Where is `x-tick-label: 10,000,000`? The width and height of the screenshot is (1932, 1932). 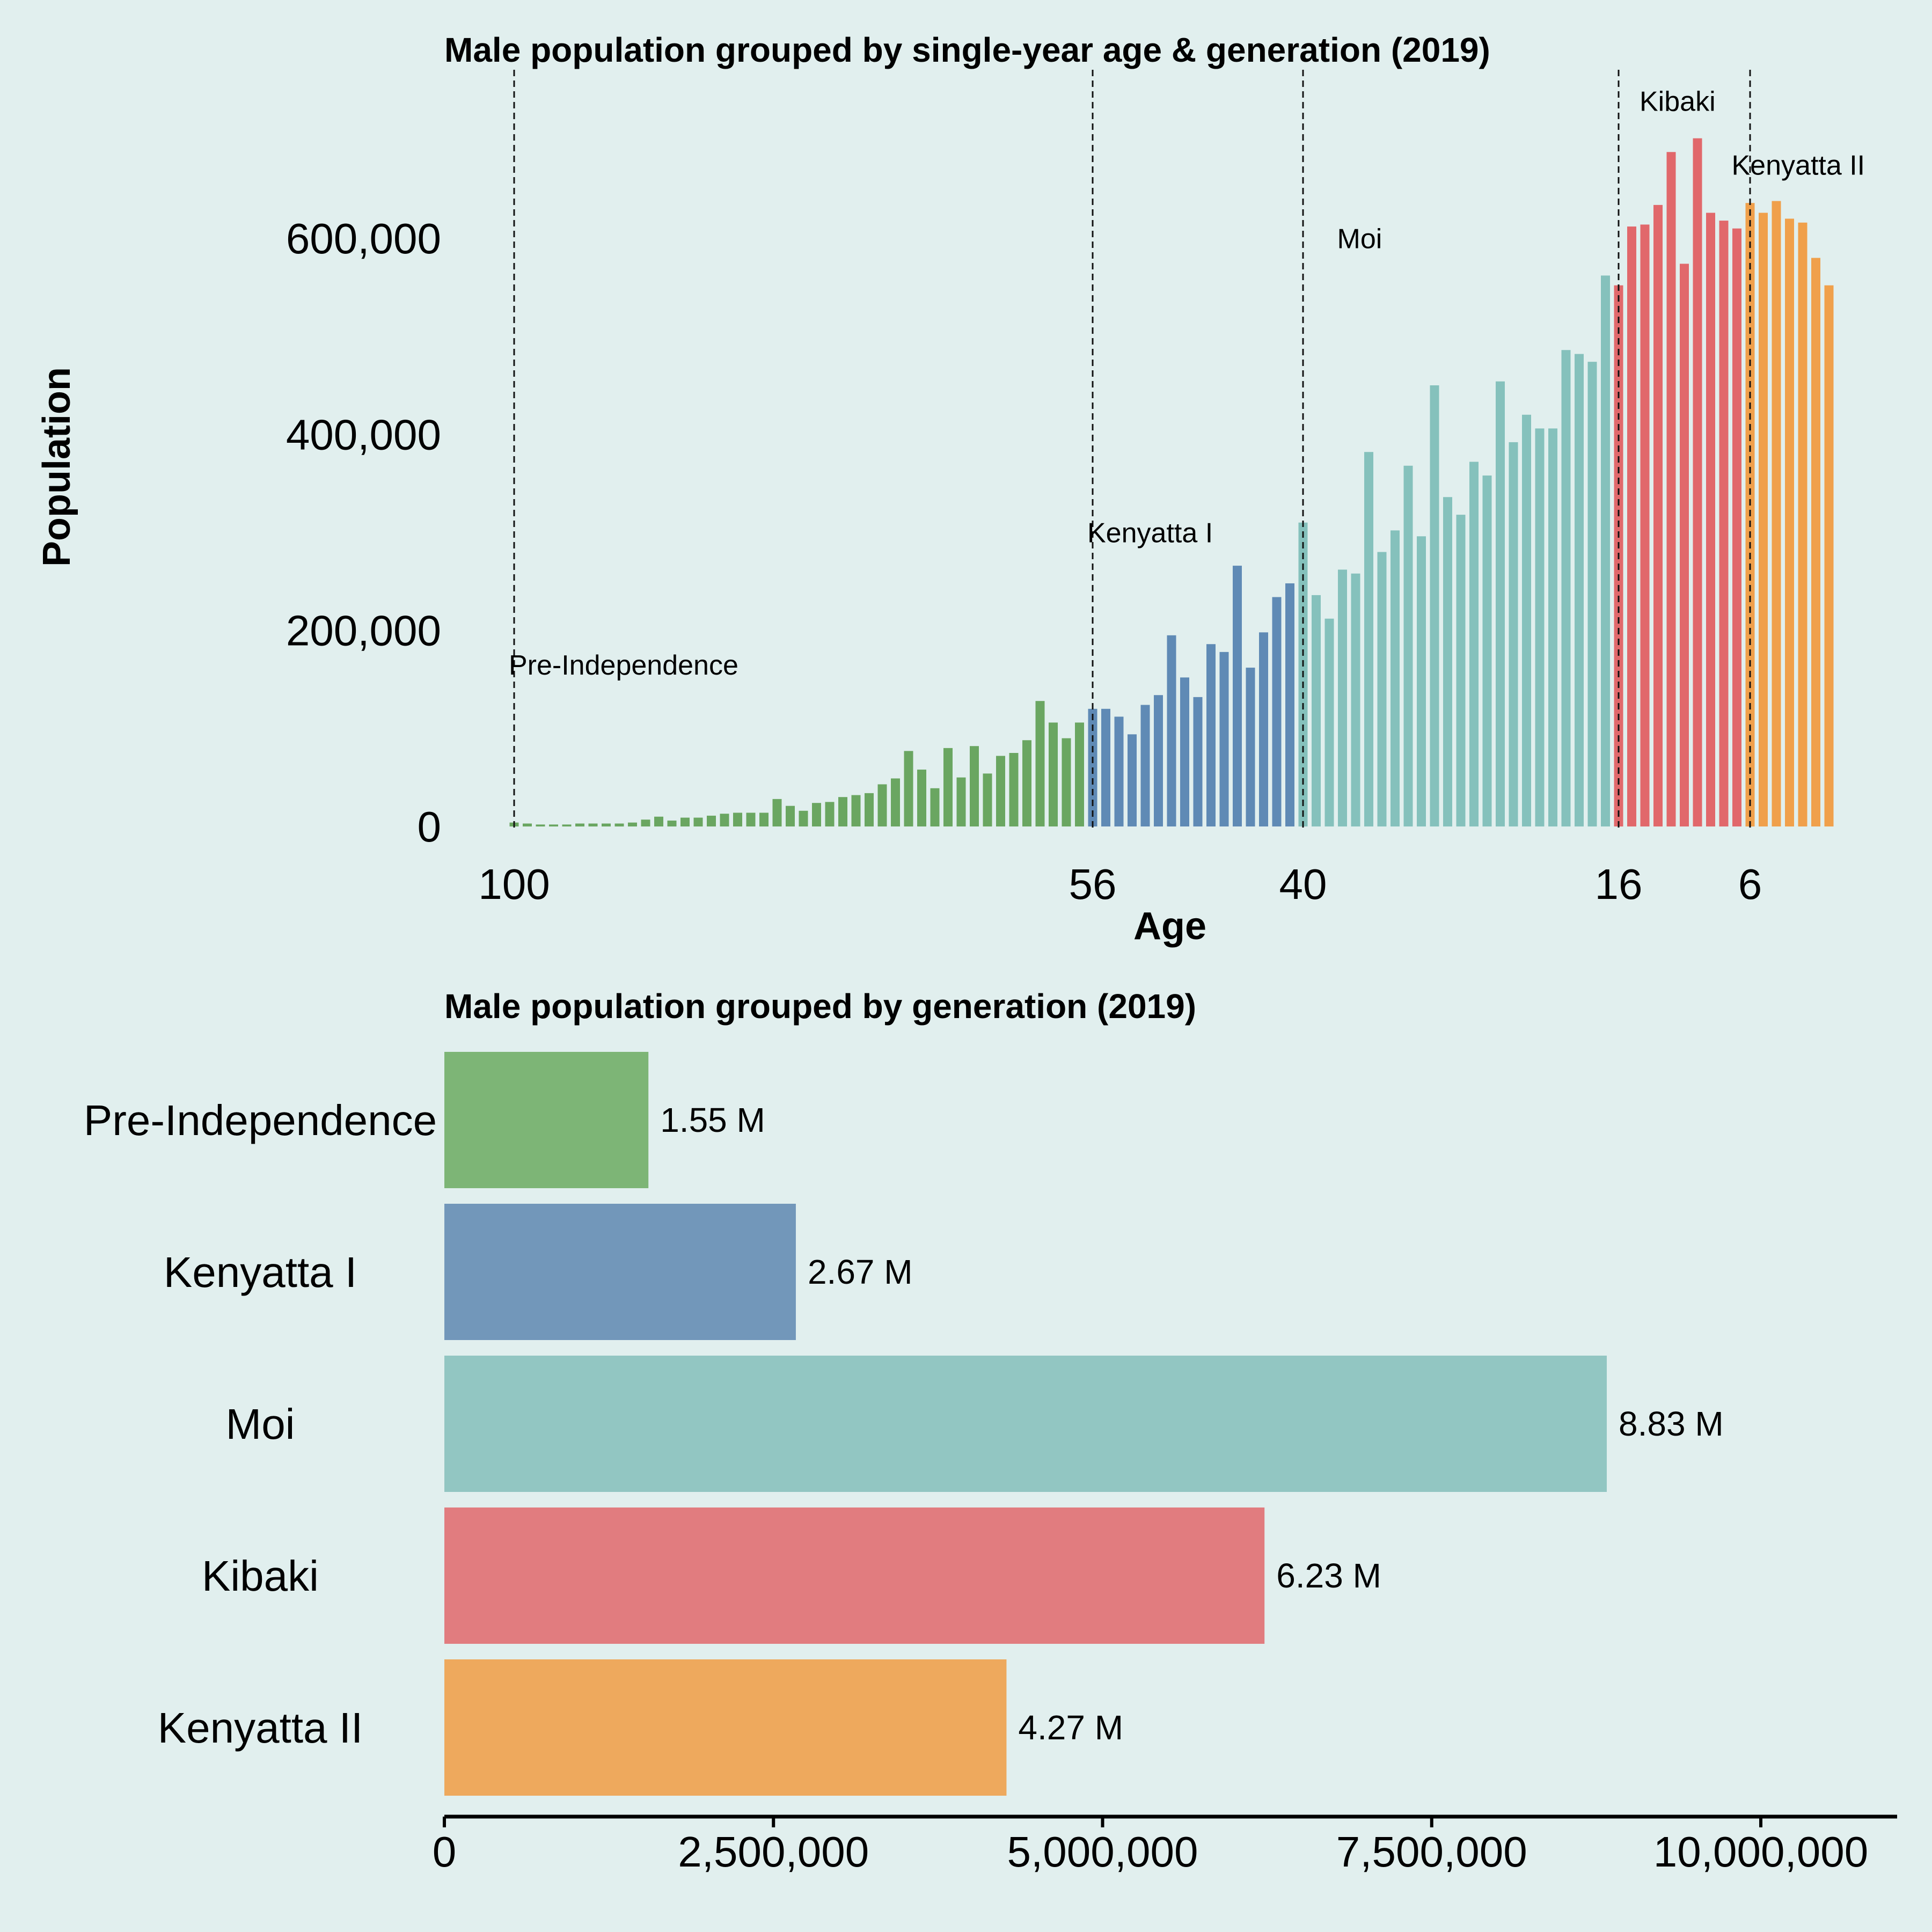 x-tick-label: 10,000,000 is located at coordinates (1760, 1852).